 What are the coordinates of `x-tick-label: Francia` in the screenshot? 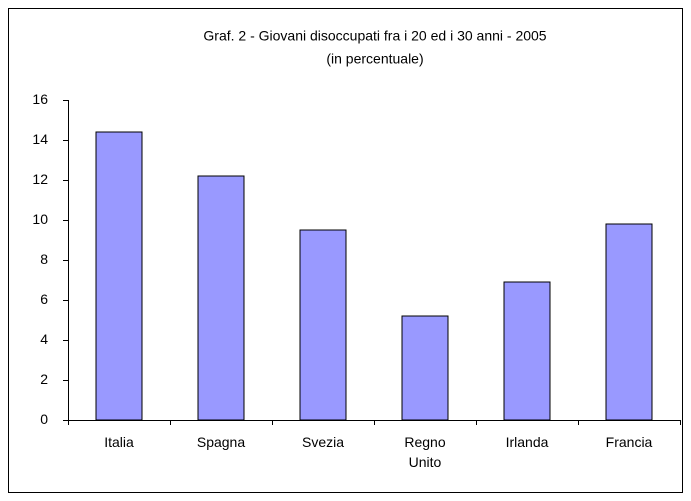 It's located at (629, 442).